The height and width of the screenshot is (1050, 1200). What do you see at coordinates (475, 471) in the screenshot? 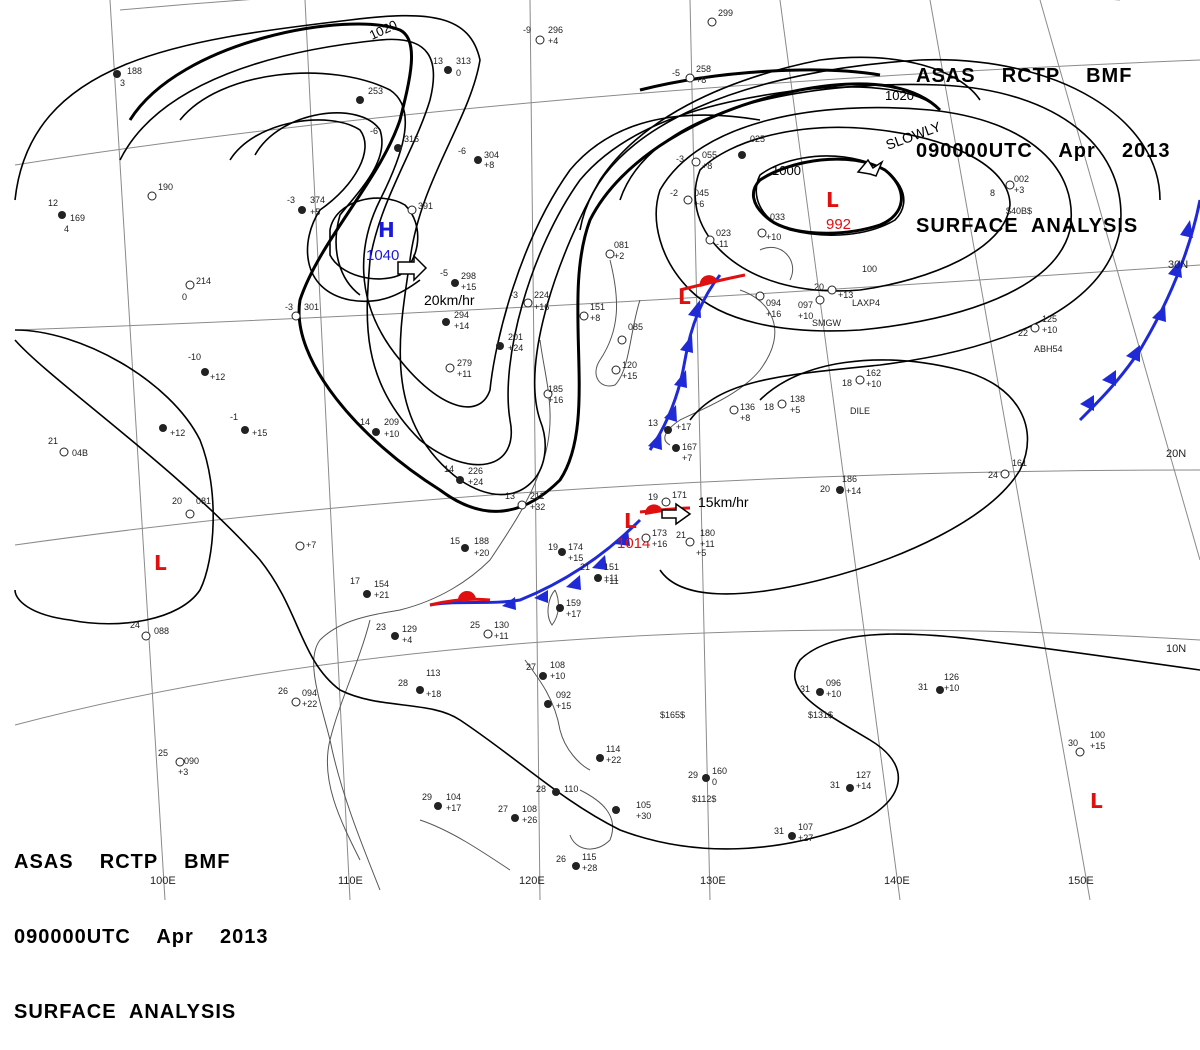
I see `svg-text: 226` at bounding box center [475, 471].